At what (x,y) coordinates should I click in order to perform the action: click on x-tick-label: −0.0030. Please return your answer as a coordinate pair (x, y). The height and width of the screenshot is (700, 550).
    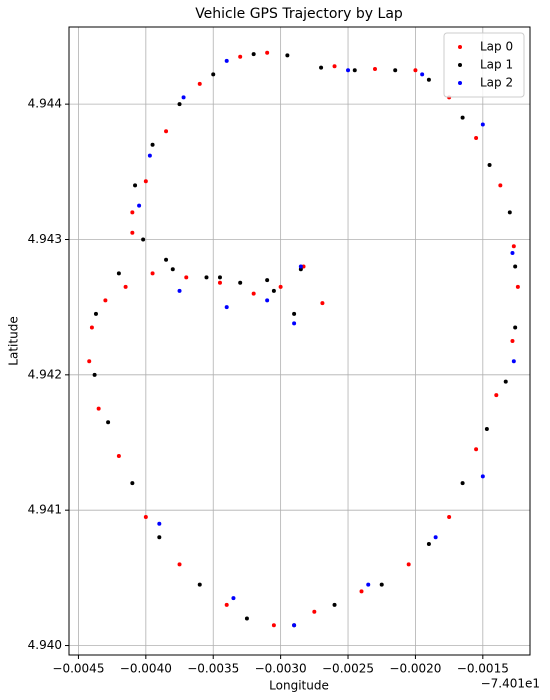
    Looking at the image, I should click on (281, 669).